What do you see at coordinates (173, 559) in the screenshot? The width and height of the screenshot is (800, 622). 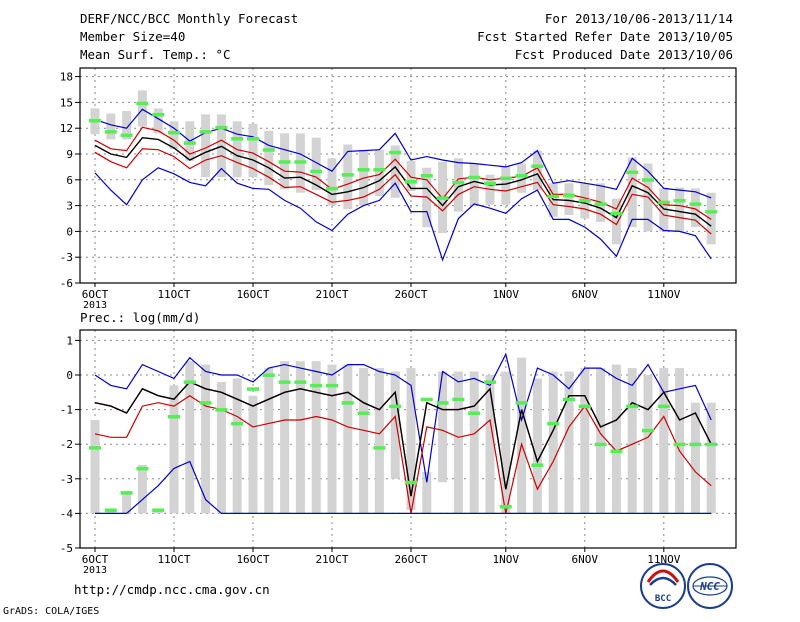 I see `x-tick-label: 11OCT` at bounding box center [173, 559].